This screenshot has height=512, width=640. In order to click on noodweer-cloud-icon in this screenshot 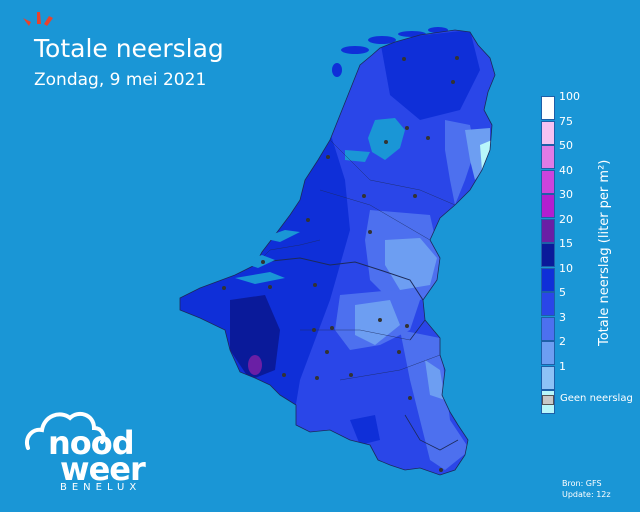, I will do `click(65, 430)`.